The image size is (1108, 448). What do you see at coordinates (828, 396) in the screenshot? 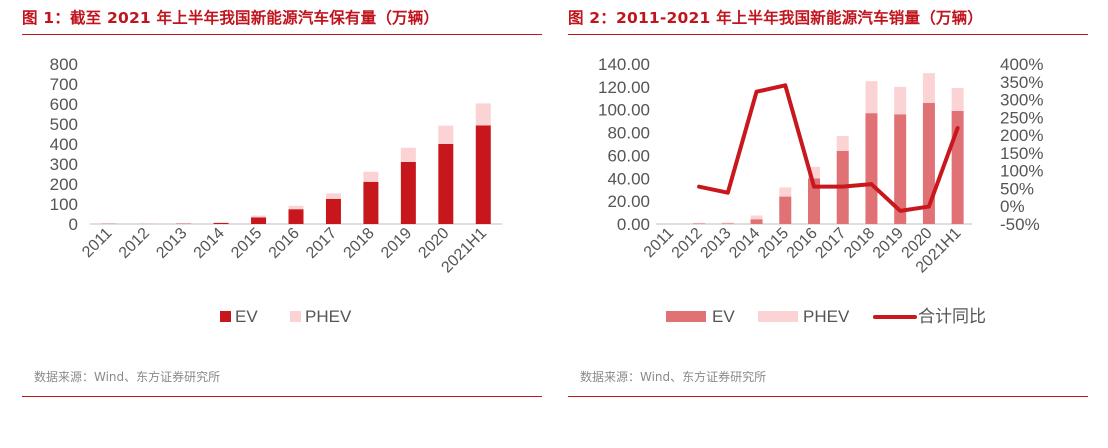
I see `figure-2-bottom-rule` at bounding box center [828, 396].